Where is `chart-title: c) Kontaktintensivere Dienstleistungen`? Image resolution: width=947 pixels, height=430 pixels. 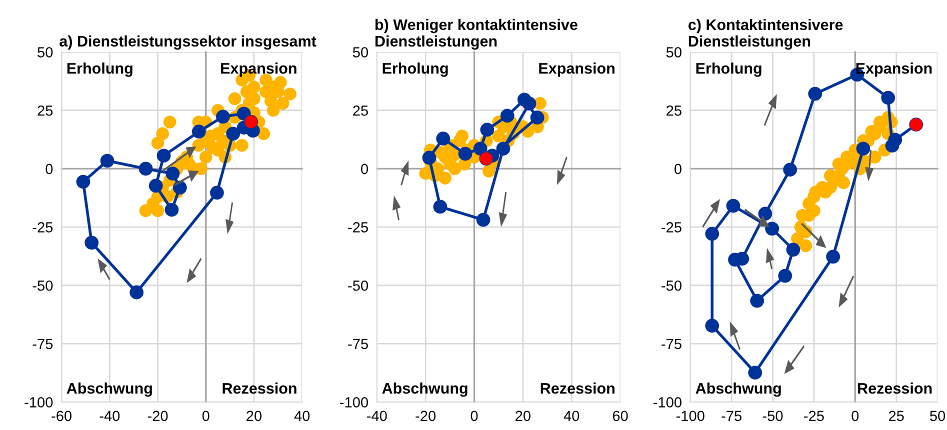
chart-title: c) Kontaktintensivere Dienstleistungen is located at coordinates (765, 34).